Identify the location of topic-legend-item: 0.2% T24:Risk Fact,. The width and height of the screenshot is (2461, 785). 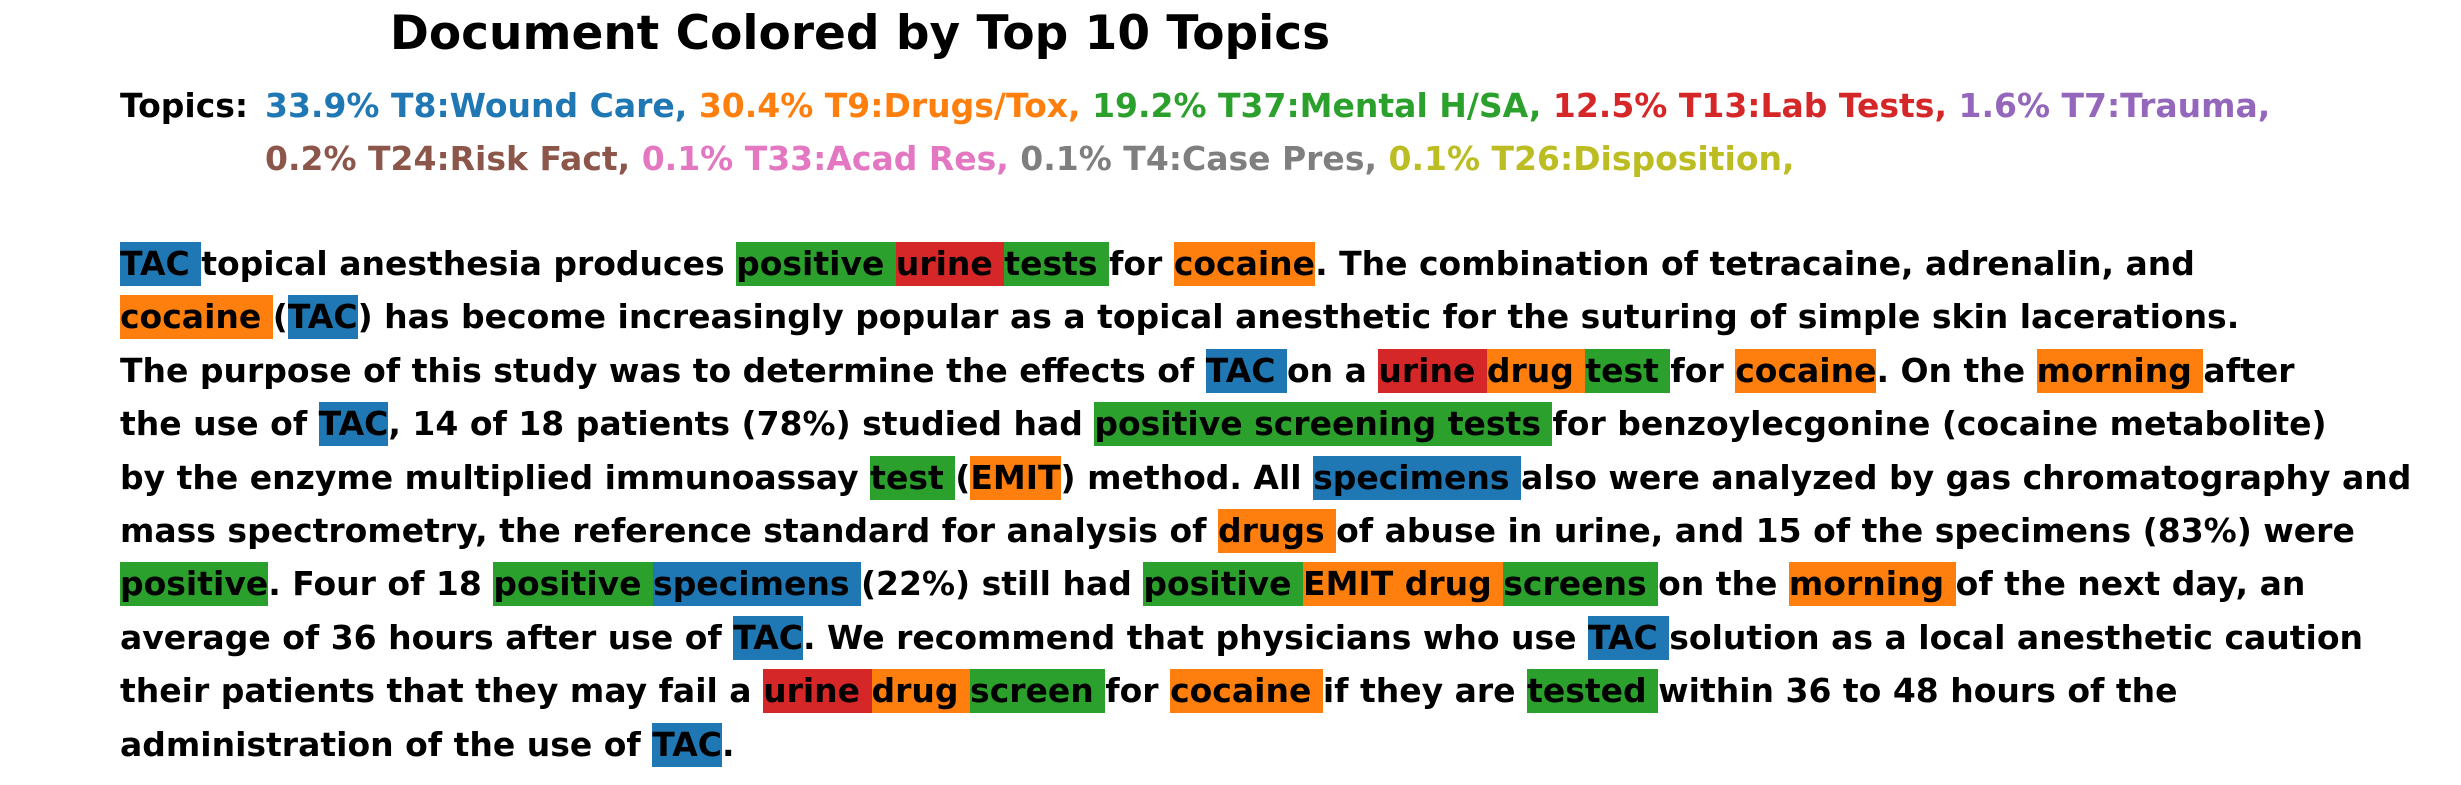
(448, 158).